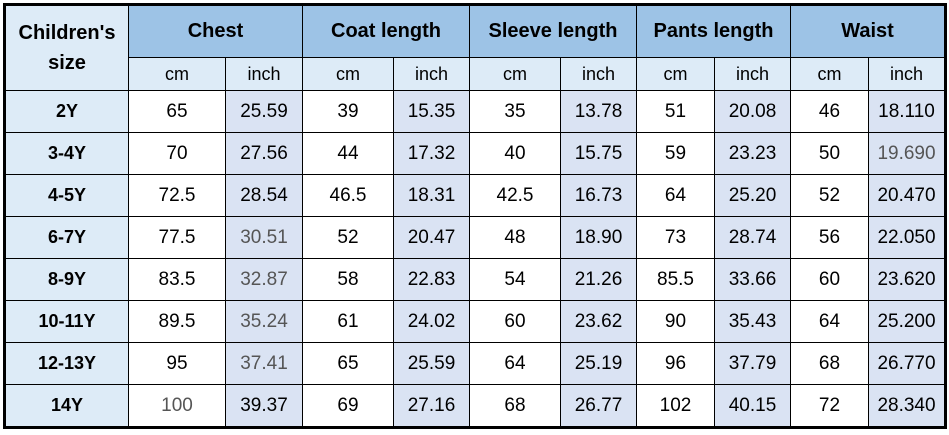  I want to click on inch-value-cell: 30.51, so click(264, 237).